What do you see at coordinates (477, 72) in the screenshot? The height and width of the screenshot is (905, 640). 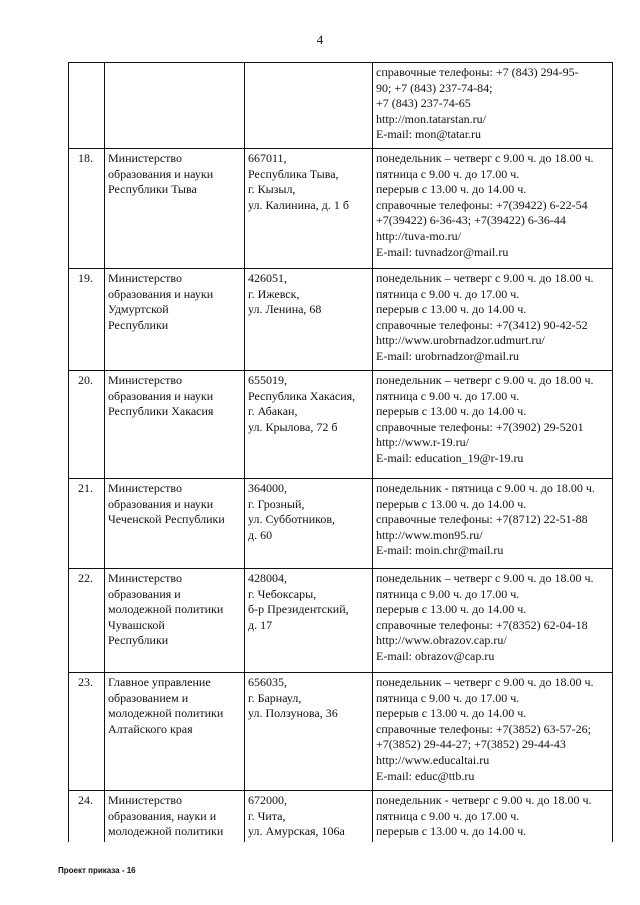 I see `info-line: справочные телефоны: +7 (843) 294-95-` at bounding box center [477, 72].